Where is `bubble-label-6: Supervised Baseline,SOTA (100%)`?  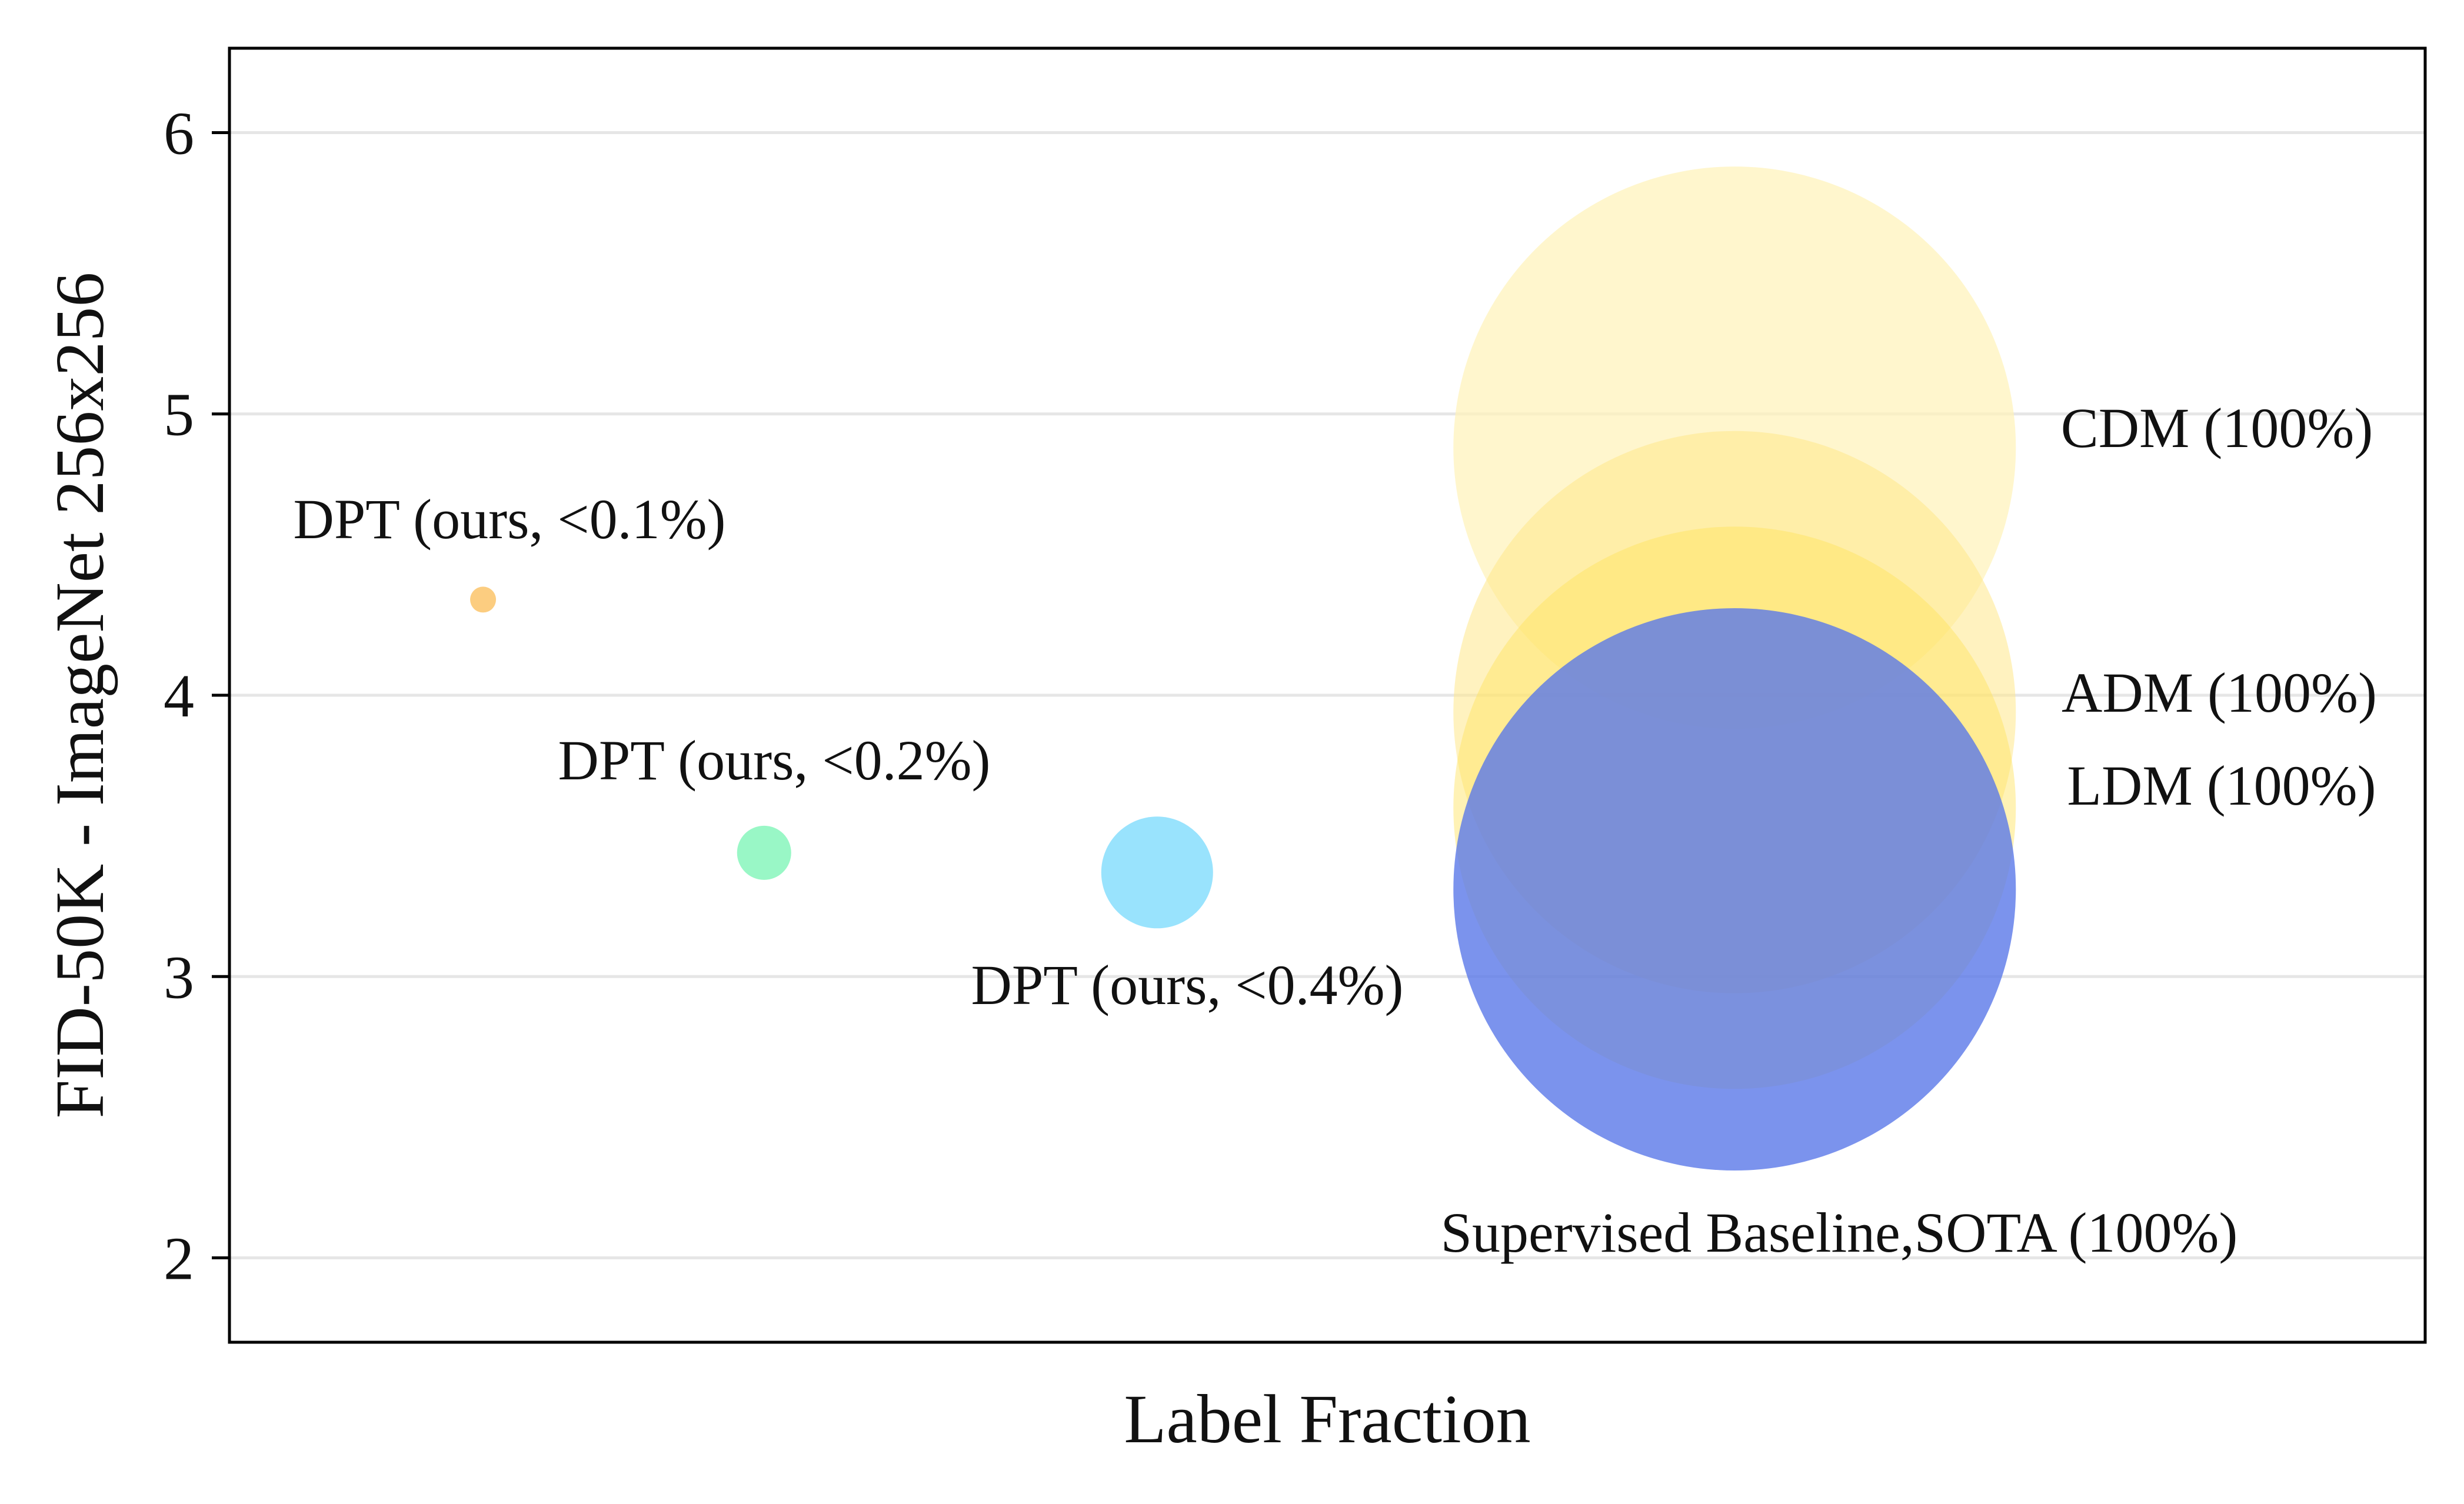
bubble-label-6: Supervised Baseline,SOTA (100%) is located at coordinates (1839, 1233).